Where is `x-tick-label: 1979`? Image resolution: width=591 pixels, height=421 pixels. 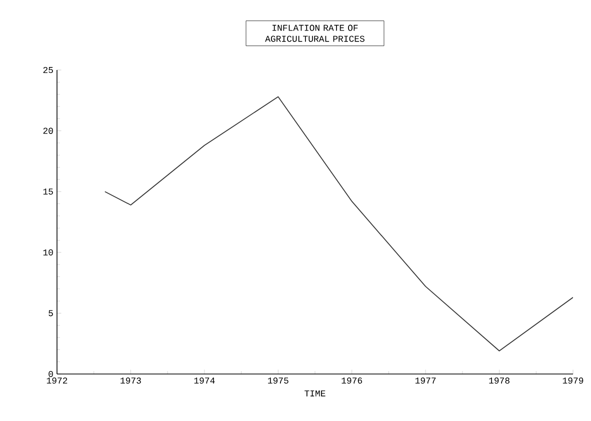 x-tick-label: 1979 is located at coordinates (573, 381).